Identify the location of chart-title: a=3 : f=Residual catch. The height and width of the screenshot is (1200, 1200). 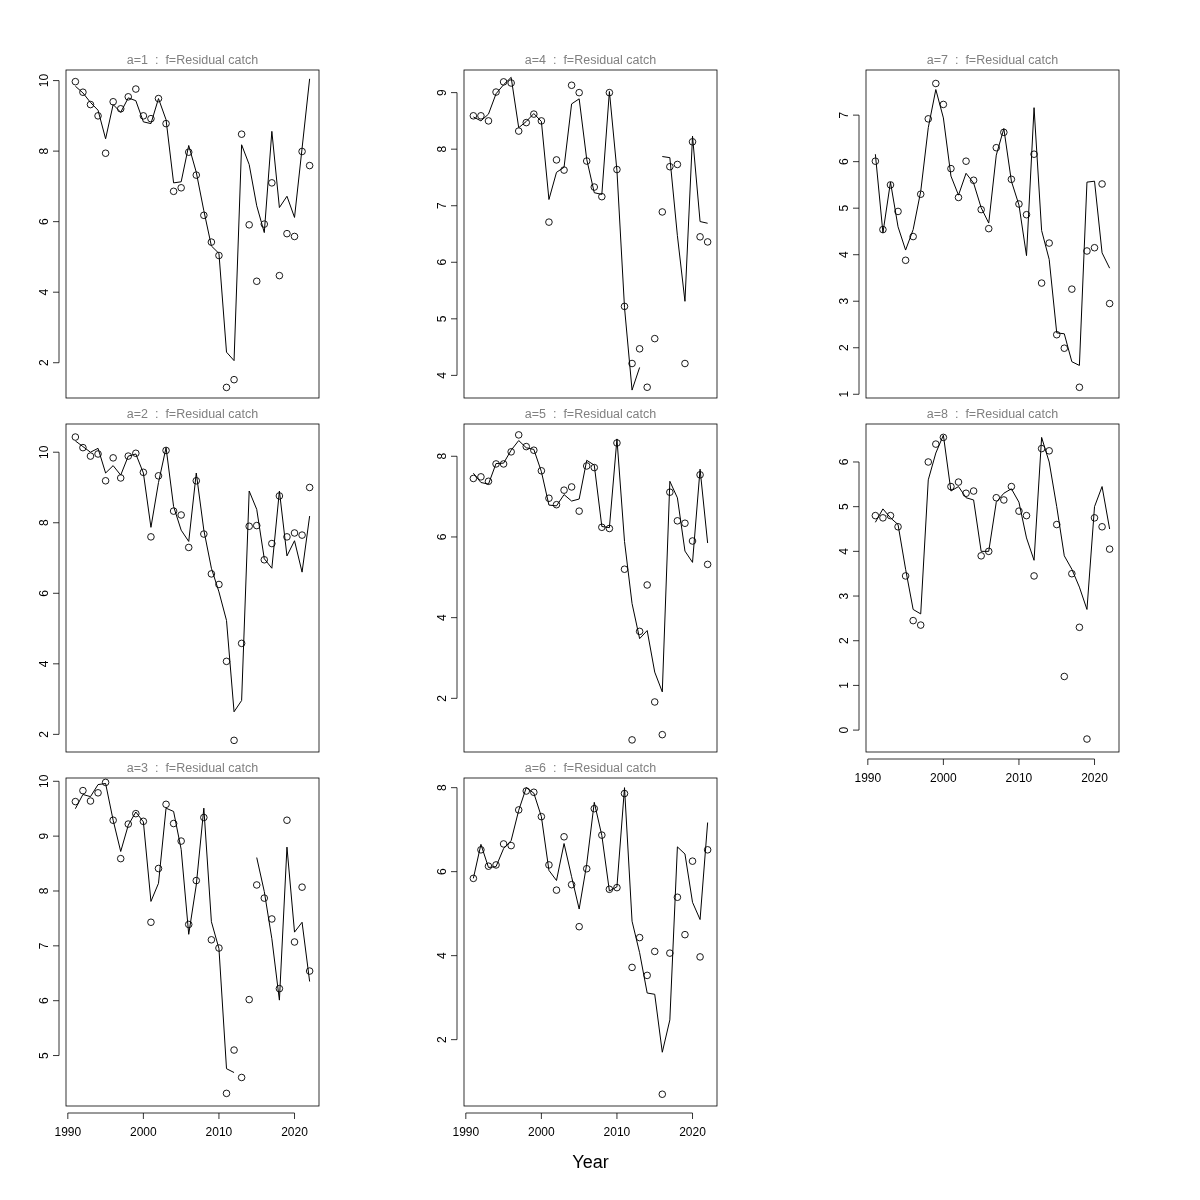
(192, 768).